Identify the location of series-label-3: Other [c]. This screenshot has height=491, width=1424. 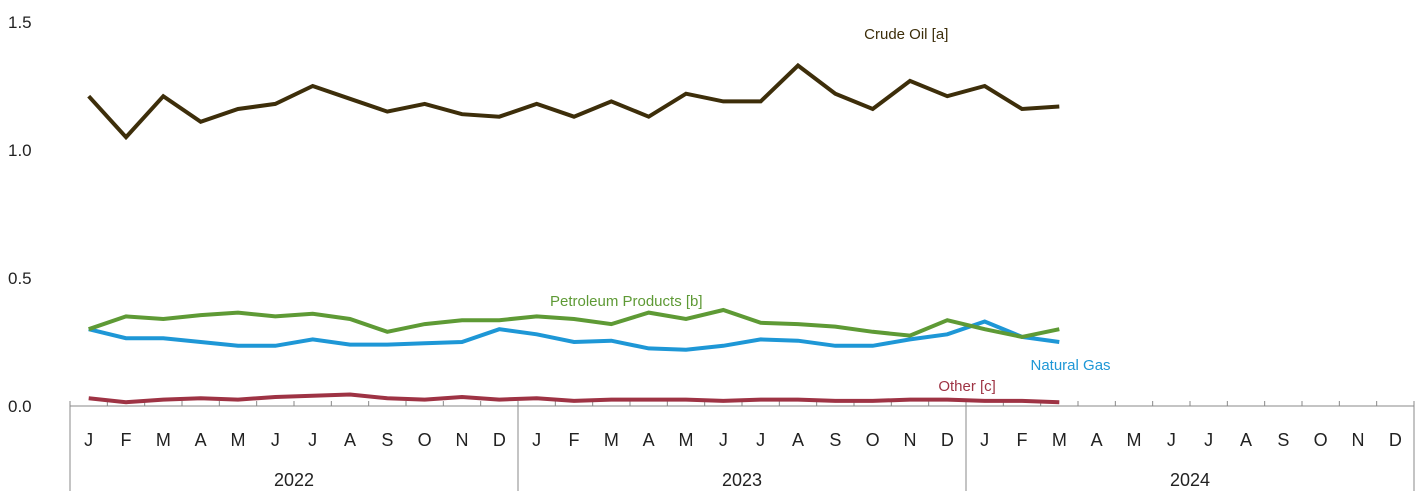
(967, 386).